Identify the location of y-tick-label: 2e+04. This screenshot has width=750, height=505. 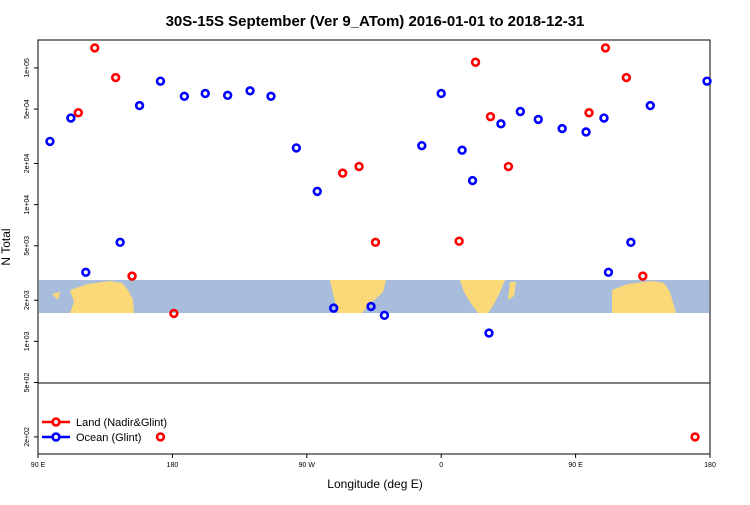
(27, 164).